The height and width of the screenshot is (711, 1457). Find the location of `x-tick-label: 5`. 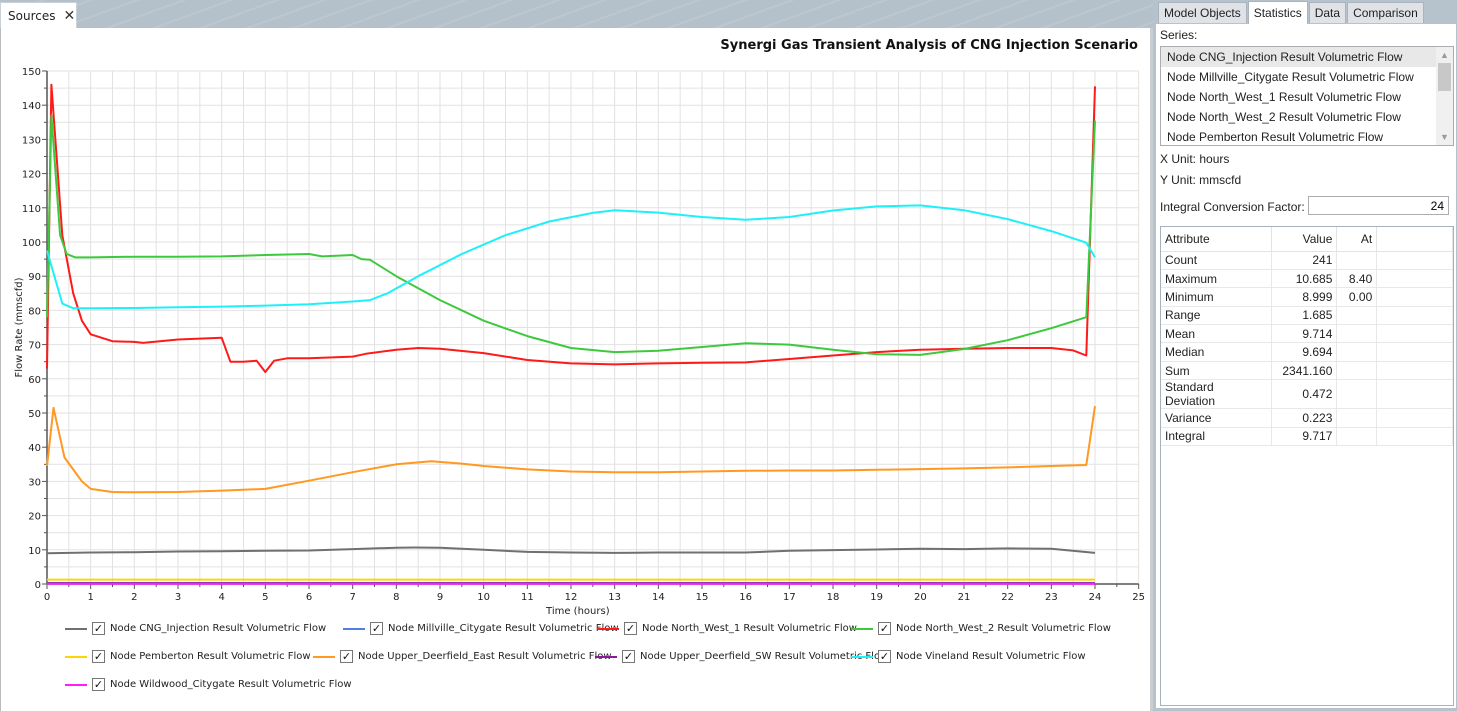

x-tick-label: 5 is located at coordinates (265, 597).